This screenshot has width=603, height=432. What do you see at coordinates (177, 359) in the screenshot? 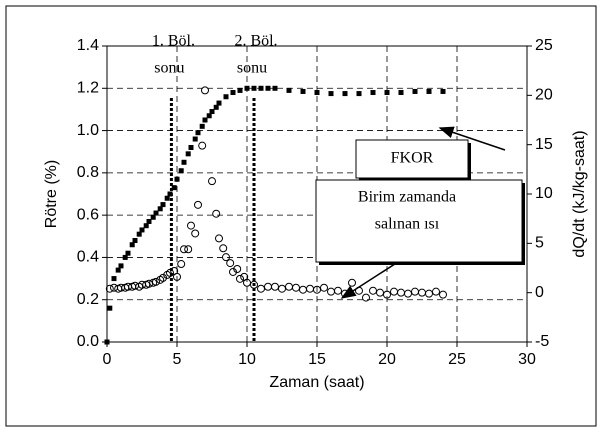
I see `x-tick-label: 5` at bounding box center [177, 359].